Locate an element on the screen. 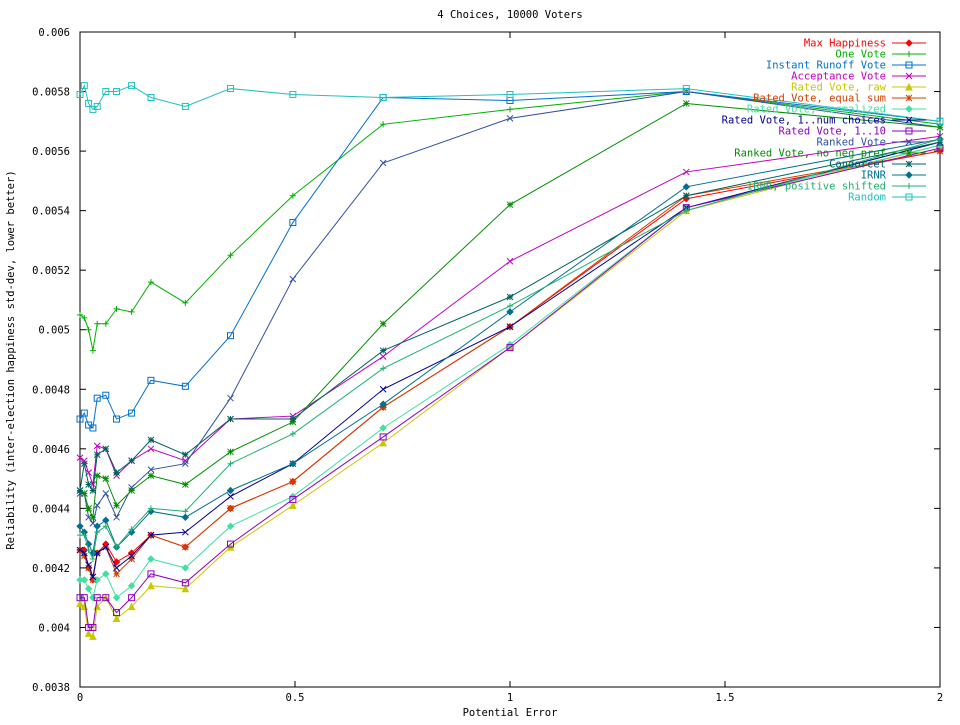 Image resolution: width=960 pixels, height=725 pixels. y-tick-label: 0.0058 is located at coordinates (51, 93).